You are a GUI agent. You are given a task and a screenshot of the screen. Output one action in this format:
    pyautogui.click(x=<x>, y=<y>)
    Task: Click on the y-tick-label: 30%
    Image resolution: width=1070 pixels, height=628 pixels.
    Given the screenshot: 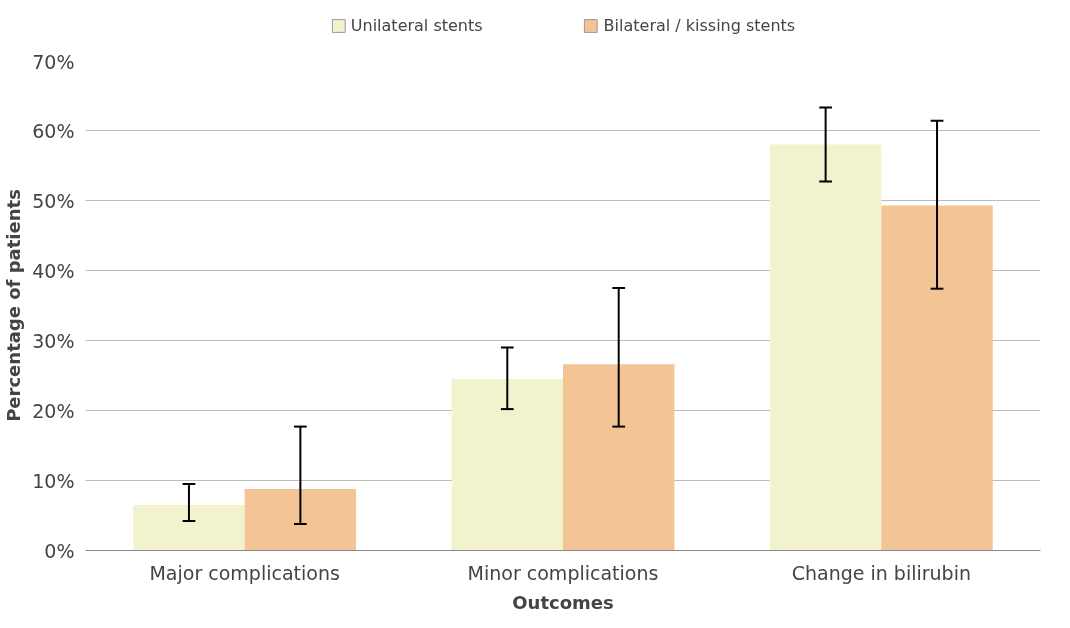 What is the action you would take?
    pyautogui.click(x=53, y=340)
    